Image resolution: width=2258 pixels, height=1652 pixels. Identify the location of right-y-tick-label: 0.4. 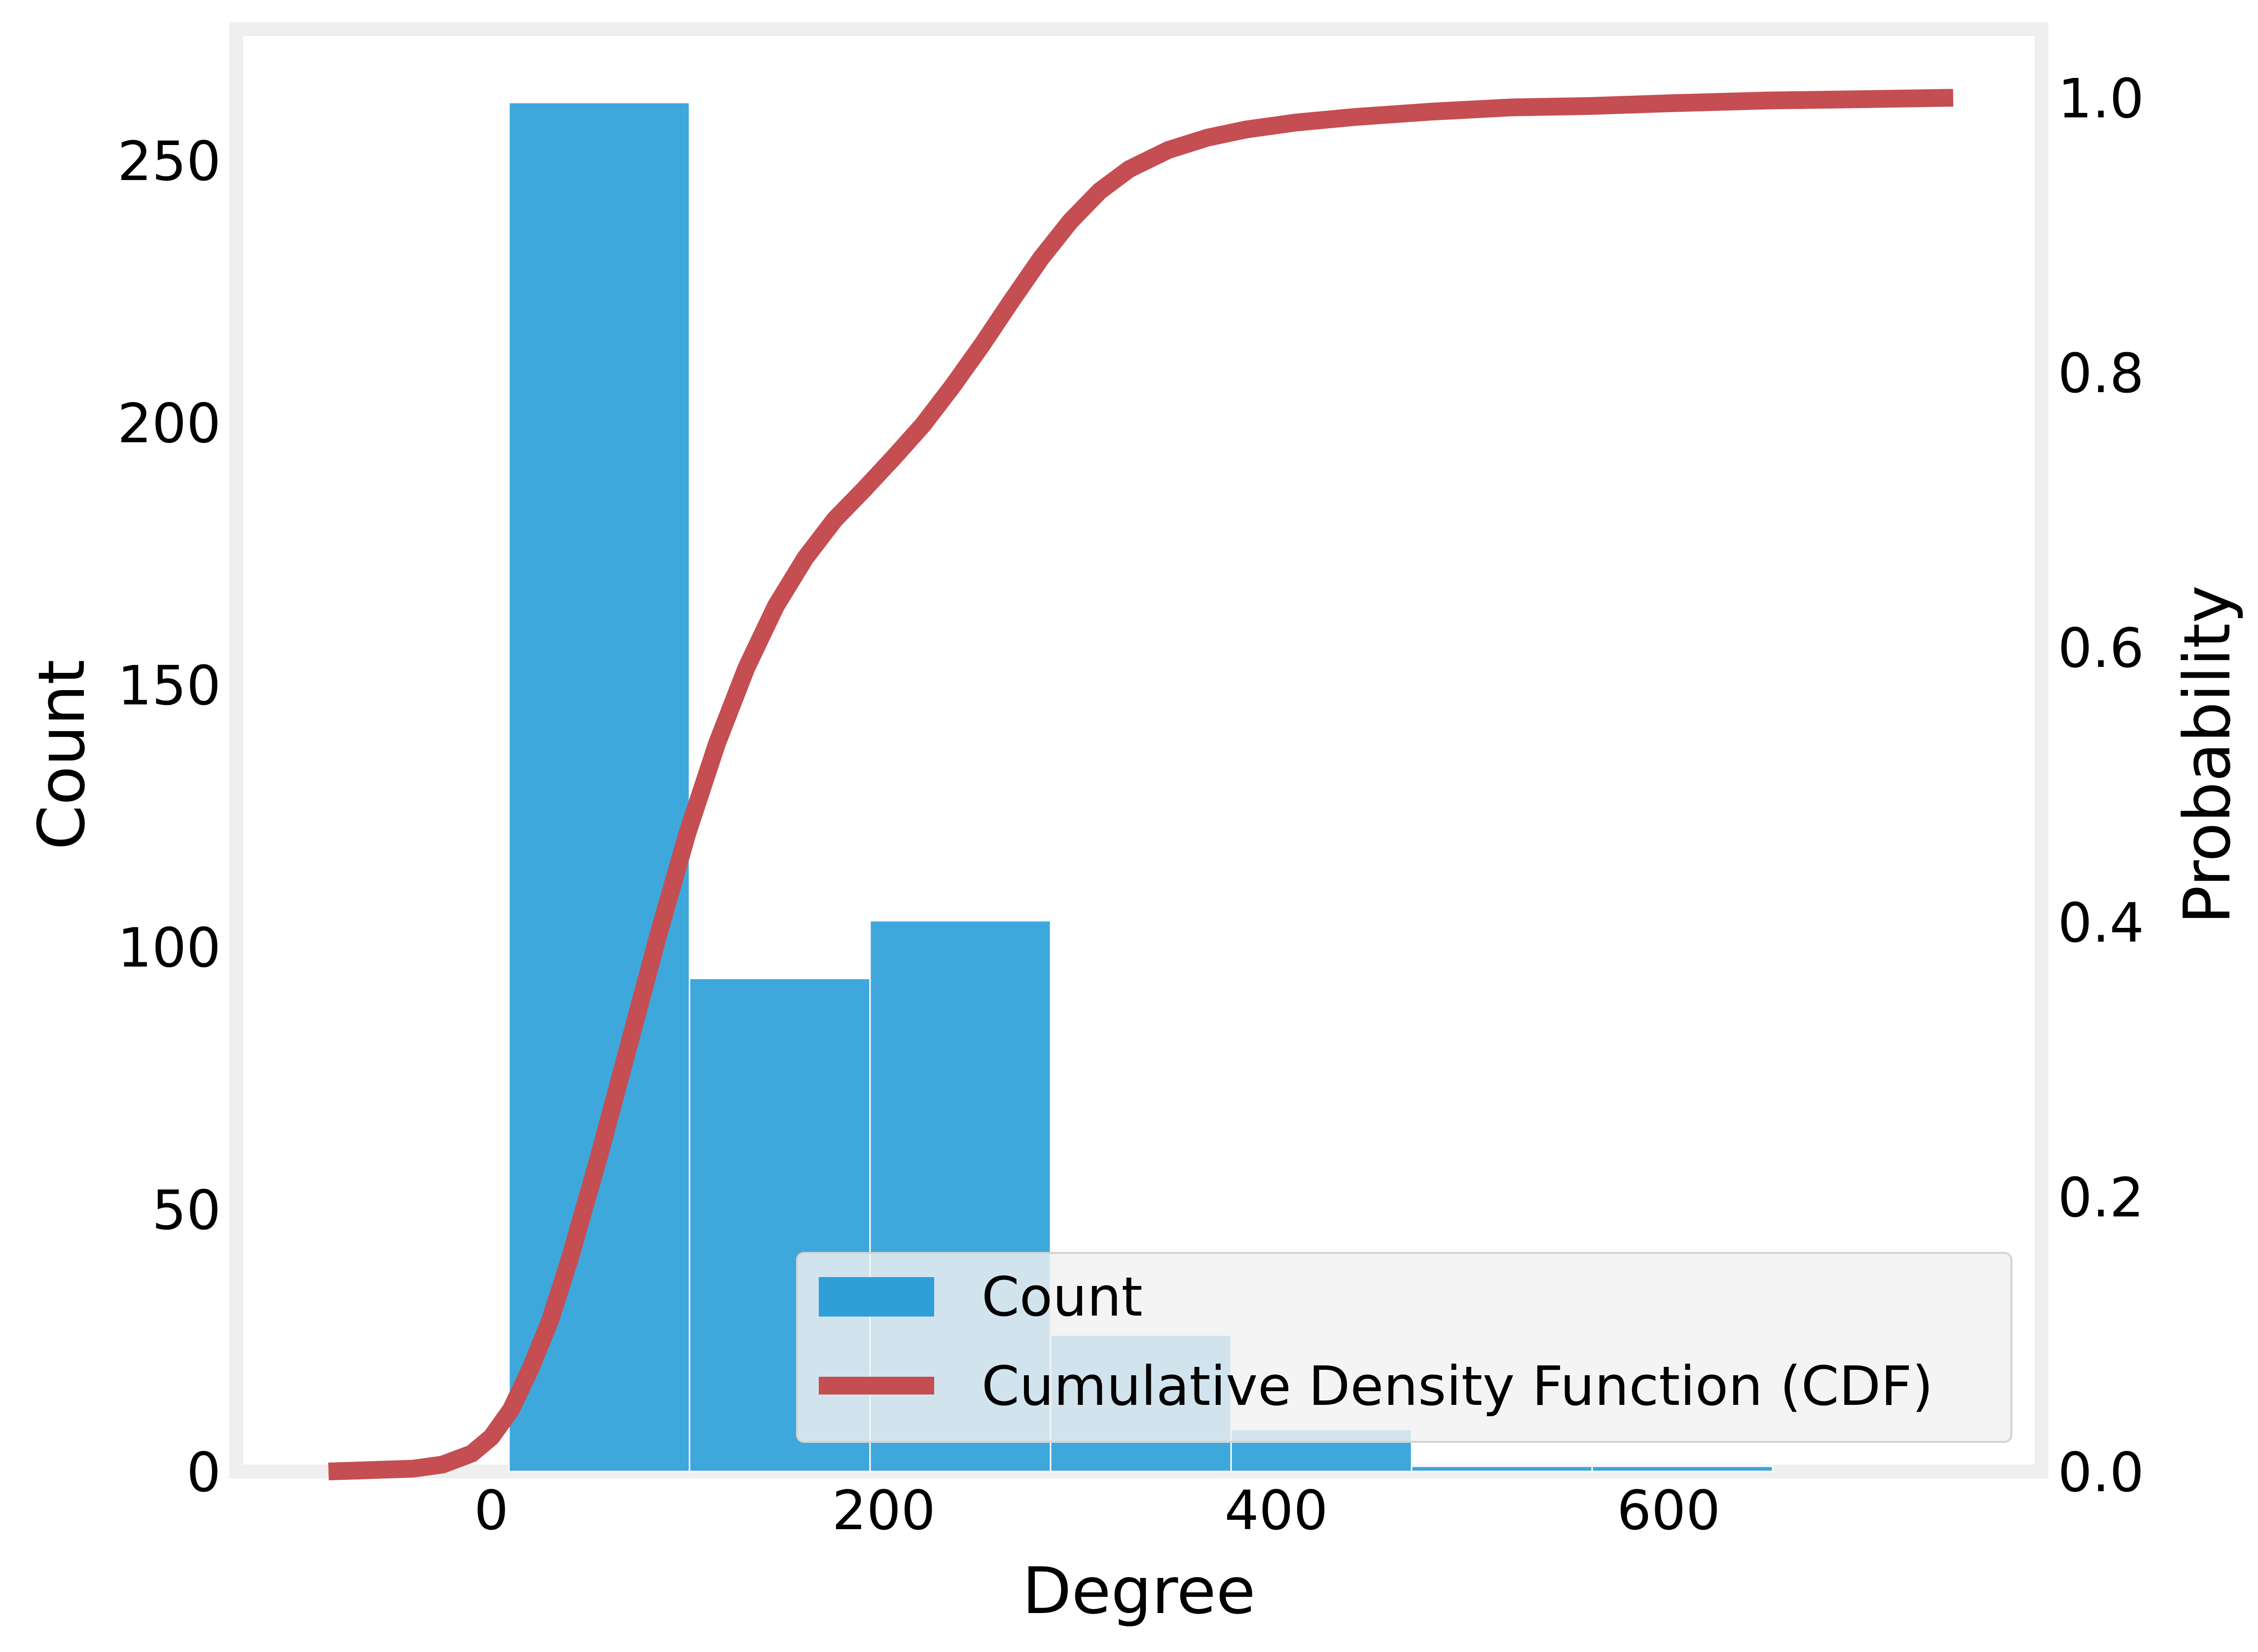
(2101, 922).